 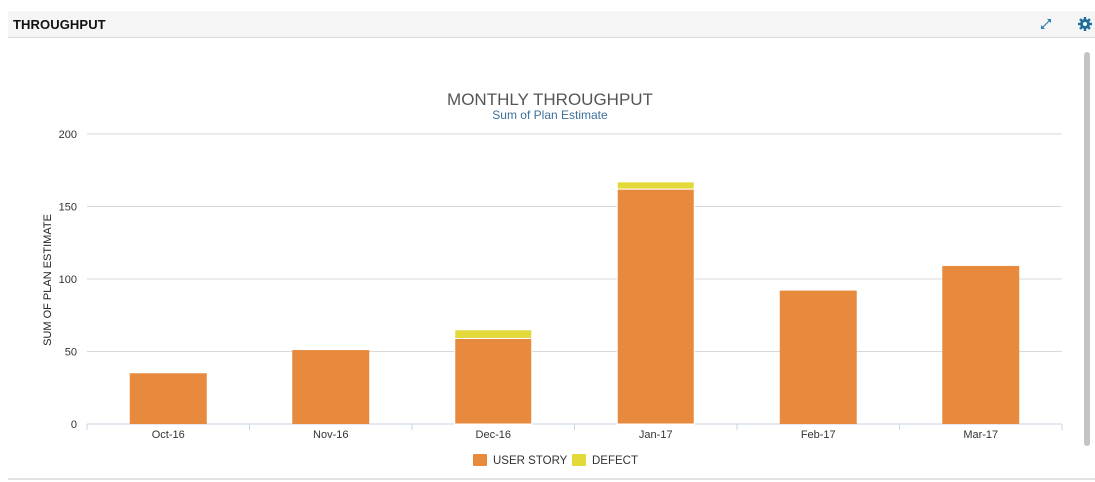 I want to click on x-tick-label: Feb-17, so click(x=818, y=435).